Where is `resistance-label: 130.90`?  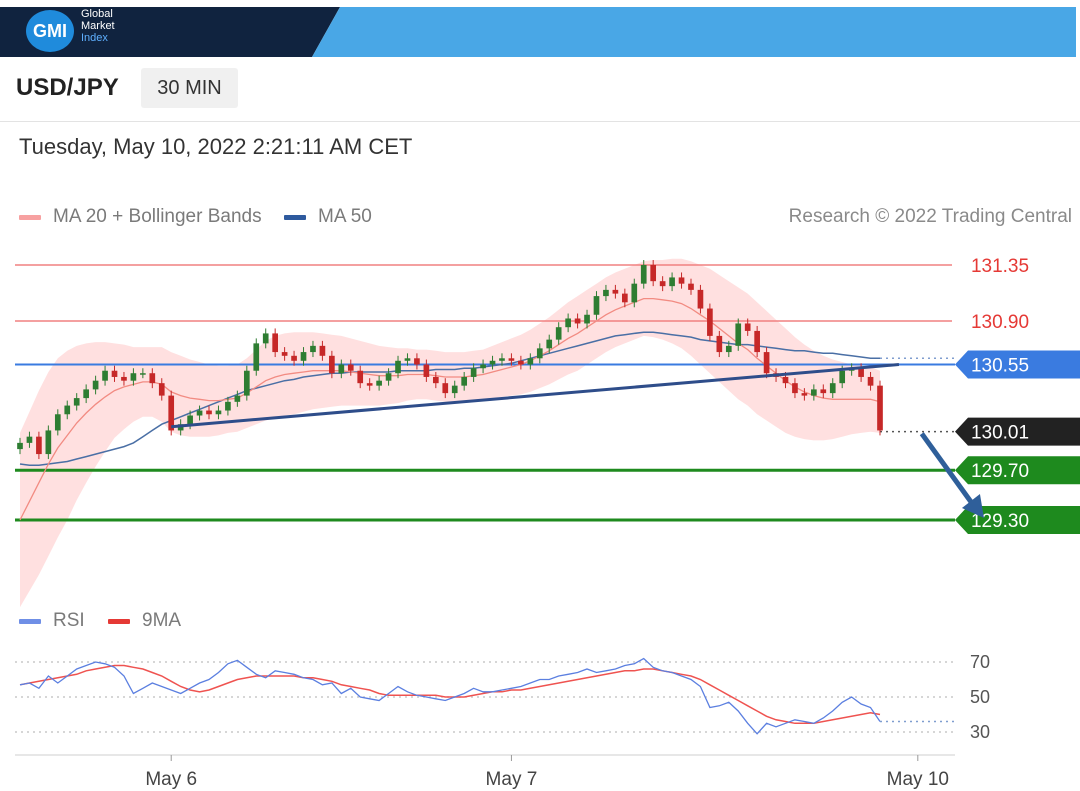
resistance-label: 130.90 is located at coordinates (1000, 322).